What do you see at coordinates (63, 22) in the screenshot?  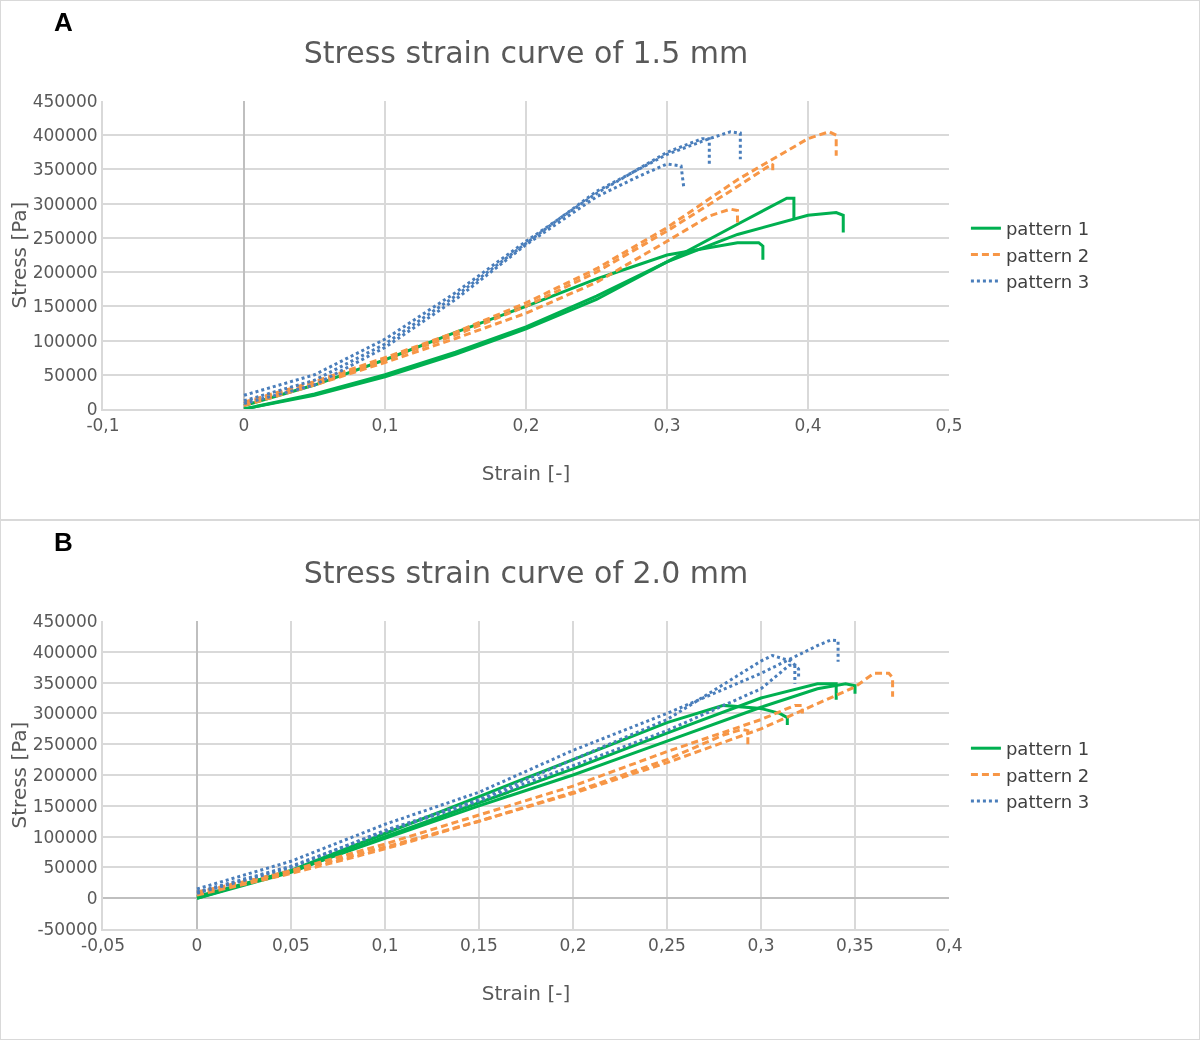 I see `text: A` at bounding box center [63, 22].